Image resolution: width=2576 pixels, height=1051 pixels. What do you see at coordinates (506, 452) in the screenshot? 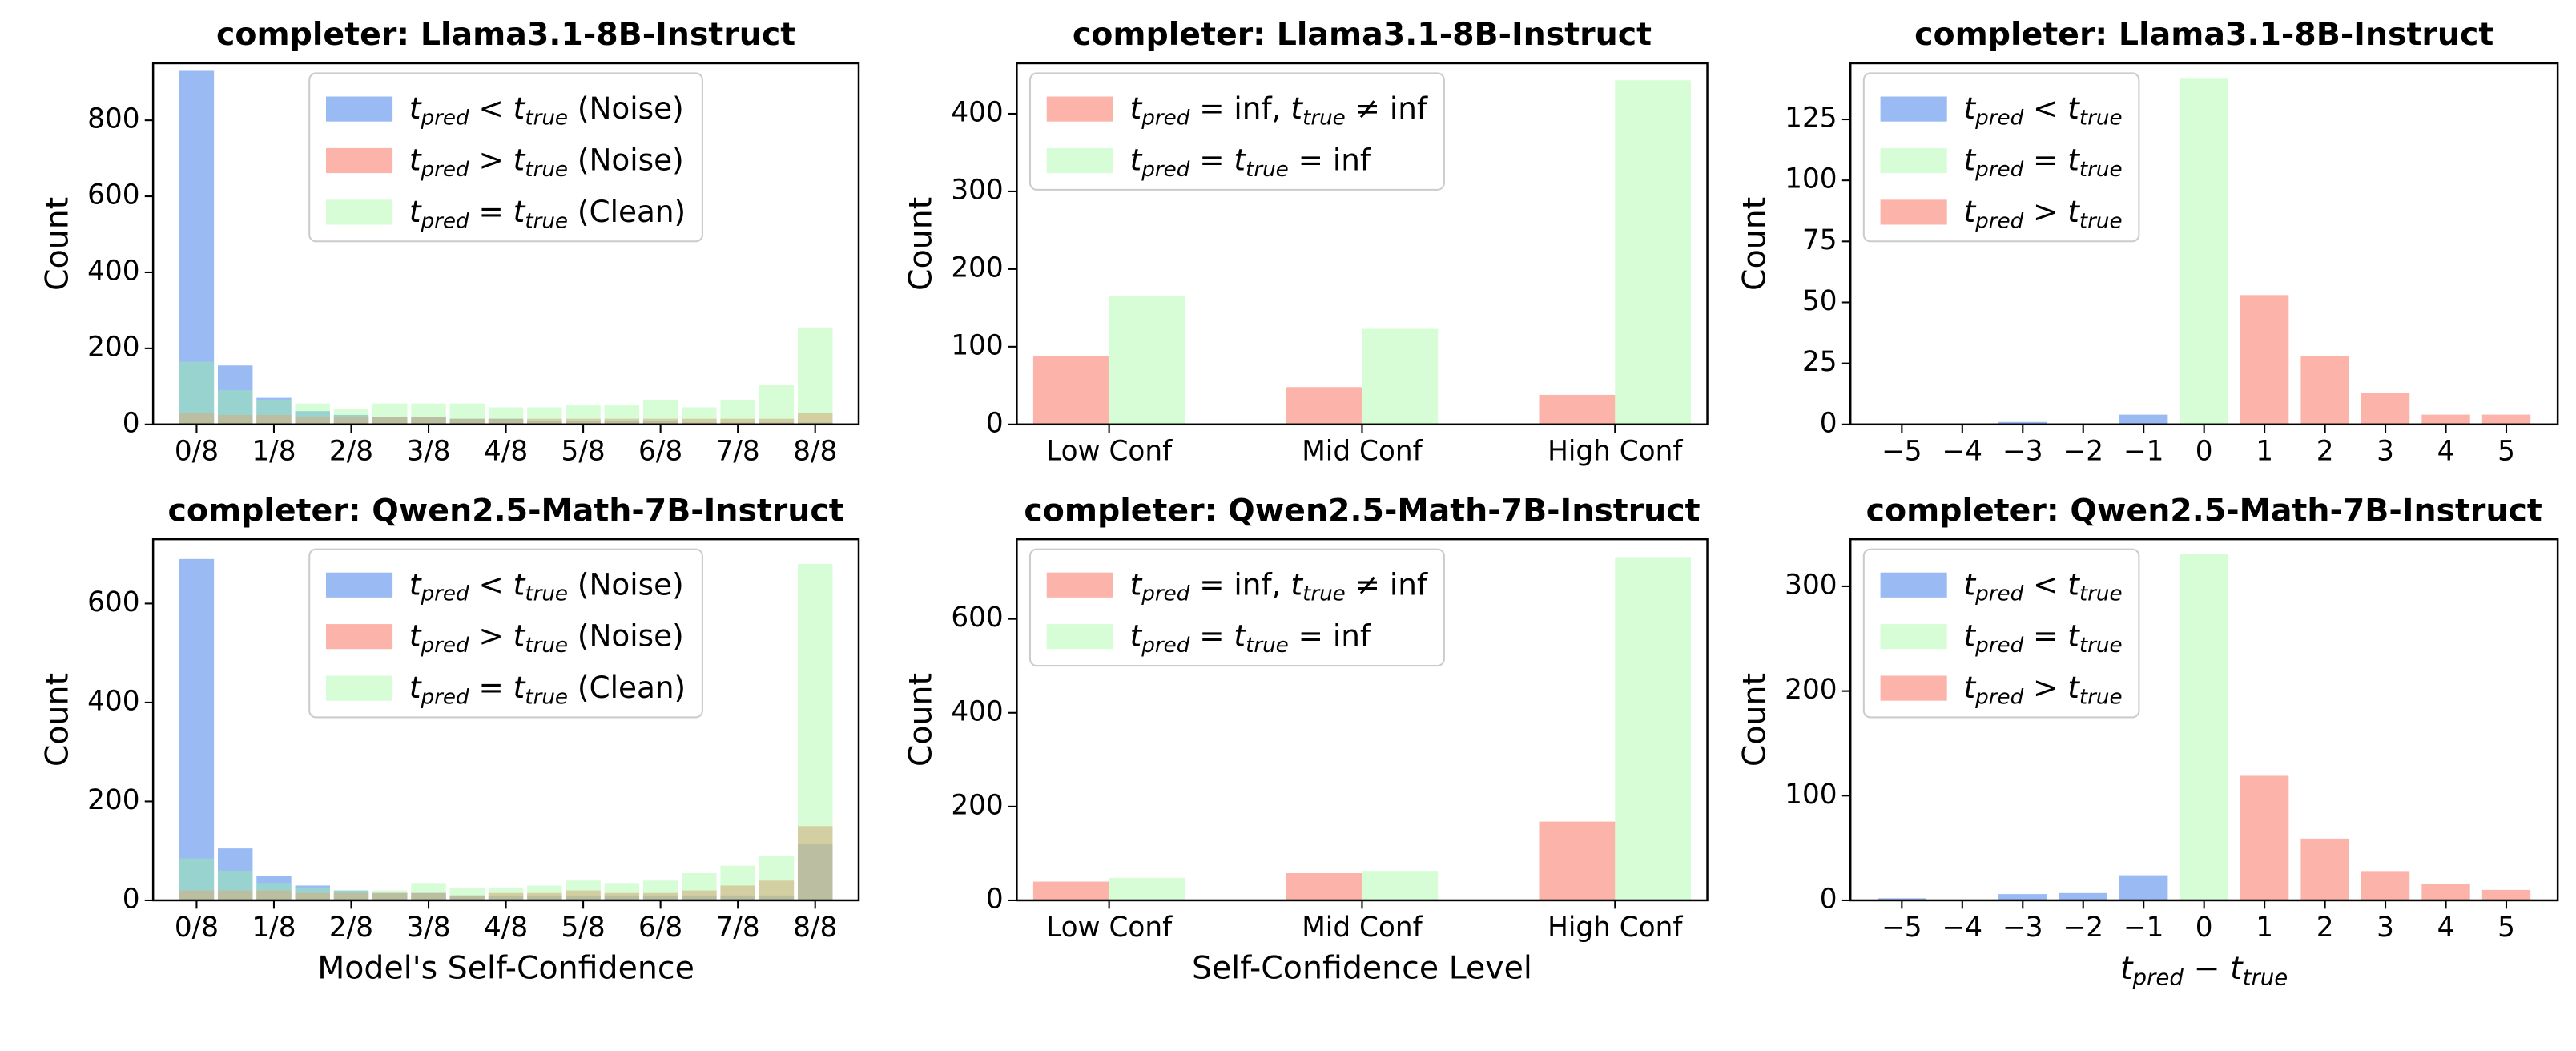
I see `x-tick-label: 4/8` at bounding box center [506, 452].